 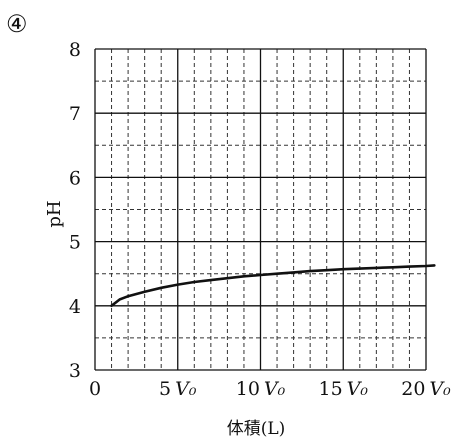 What do you see at coordinates (54, 213) in the screenshot?
I see `y-axis-label: pH` at bounding box center [54, 213].